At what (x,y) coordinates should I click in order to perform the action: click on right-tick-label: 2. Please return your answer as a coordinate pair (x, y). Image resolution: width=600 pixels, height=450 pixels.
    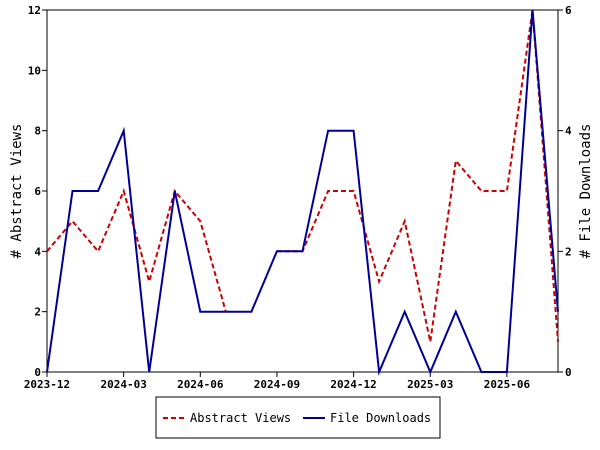
    Looking at the image, I should click on (568, 251).